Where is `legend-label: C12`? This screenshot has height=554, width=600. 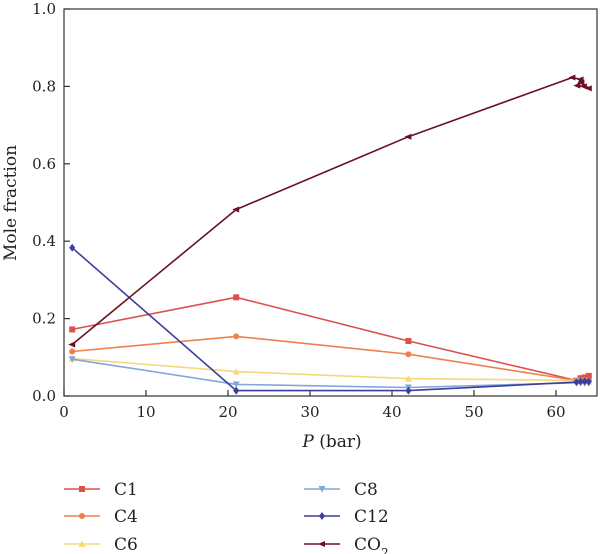
legend-label: C12 is located at coordinates (371, 517).